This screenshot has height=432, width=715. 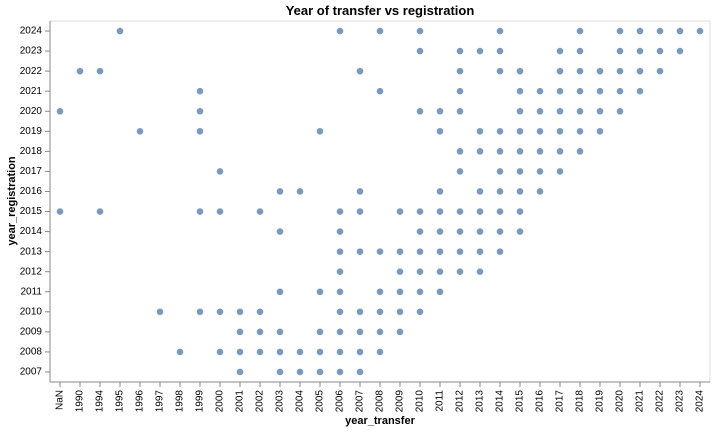 I want to click on x-tick-label: 1996, so click(x=140, y=401).